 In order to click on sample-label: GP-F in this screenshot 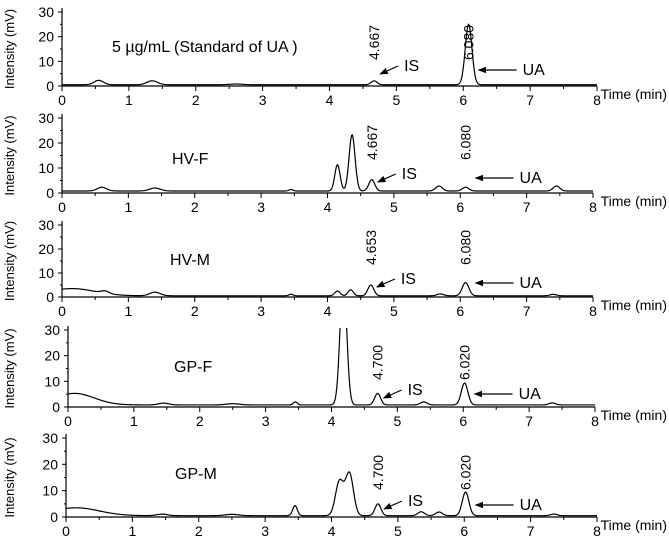, I will do `click(193, 367)`.